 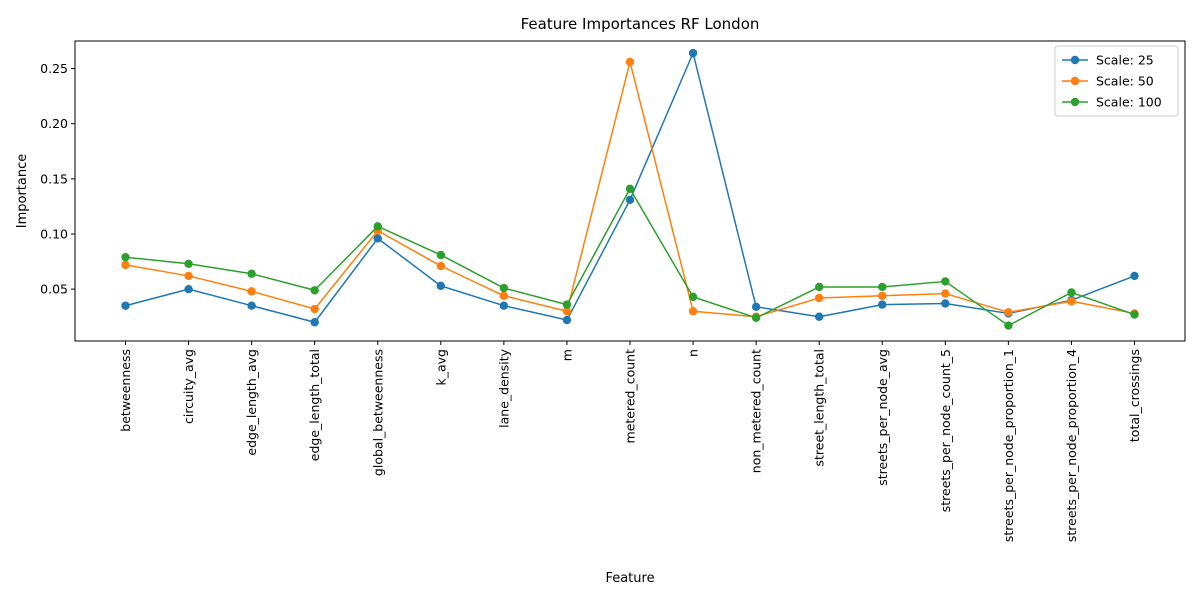 What do you see at coordinates (630, 396) in the screenshot?
I see `x-tick-label: metered_count` at bounding box center [630, 396].